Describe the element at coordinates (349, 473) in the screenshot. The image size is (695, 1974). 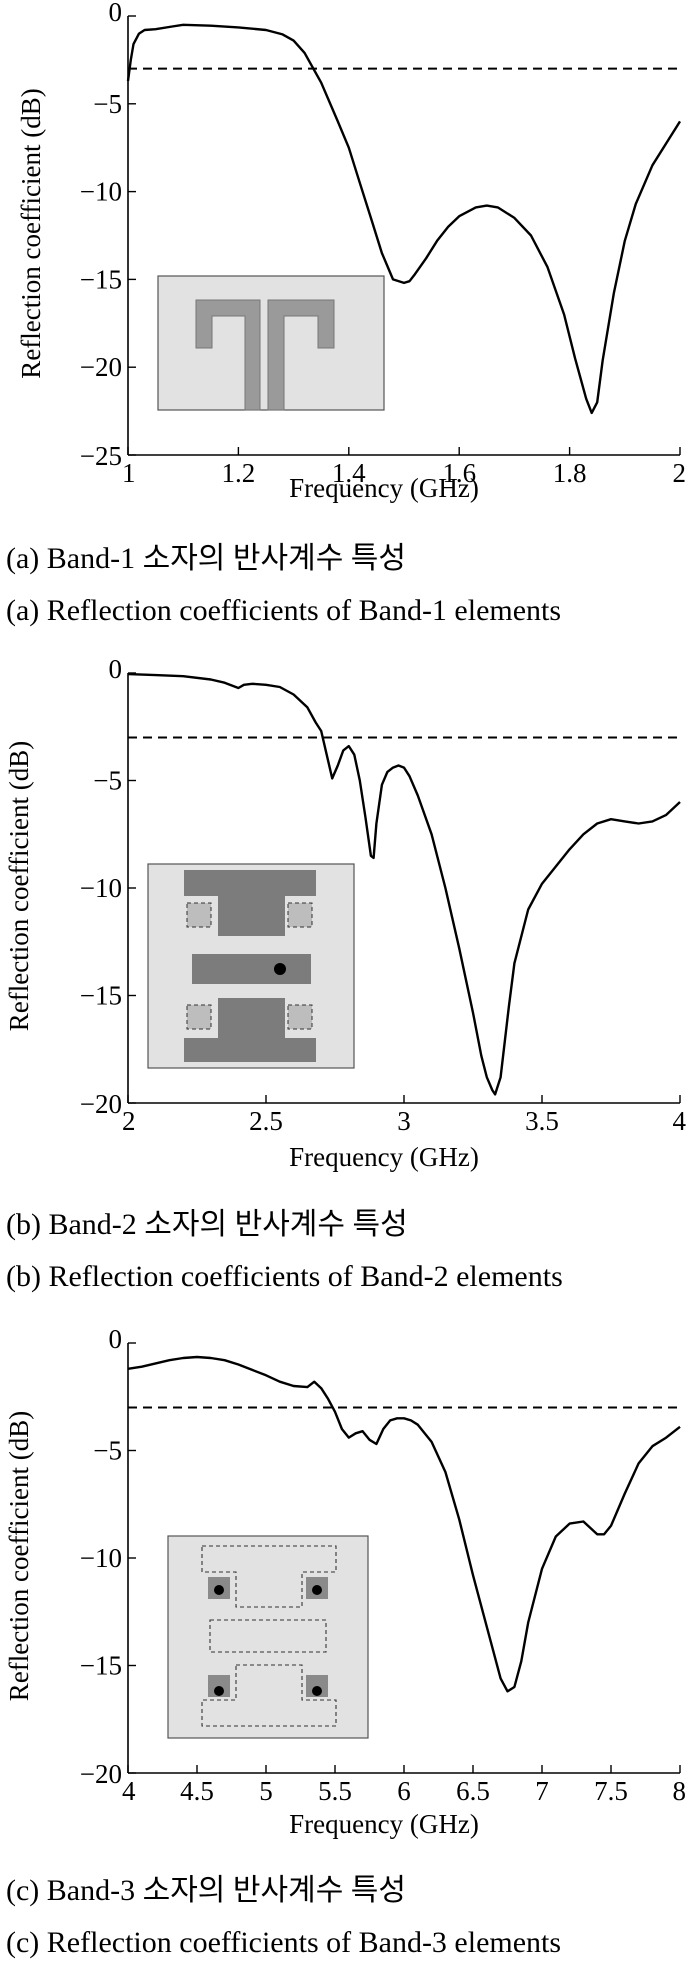
I see `x-tick-label: 1.4` at that location.